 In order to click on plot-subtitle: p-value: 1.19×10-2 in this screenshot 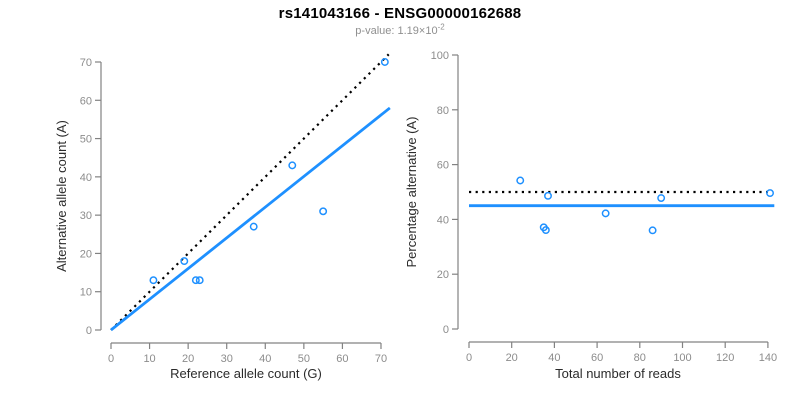, I will do `click(400, 29)`.